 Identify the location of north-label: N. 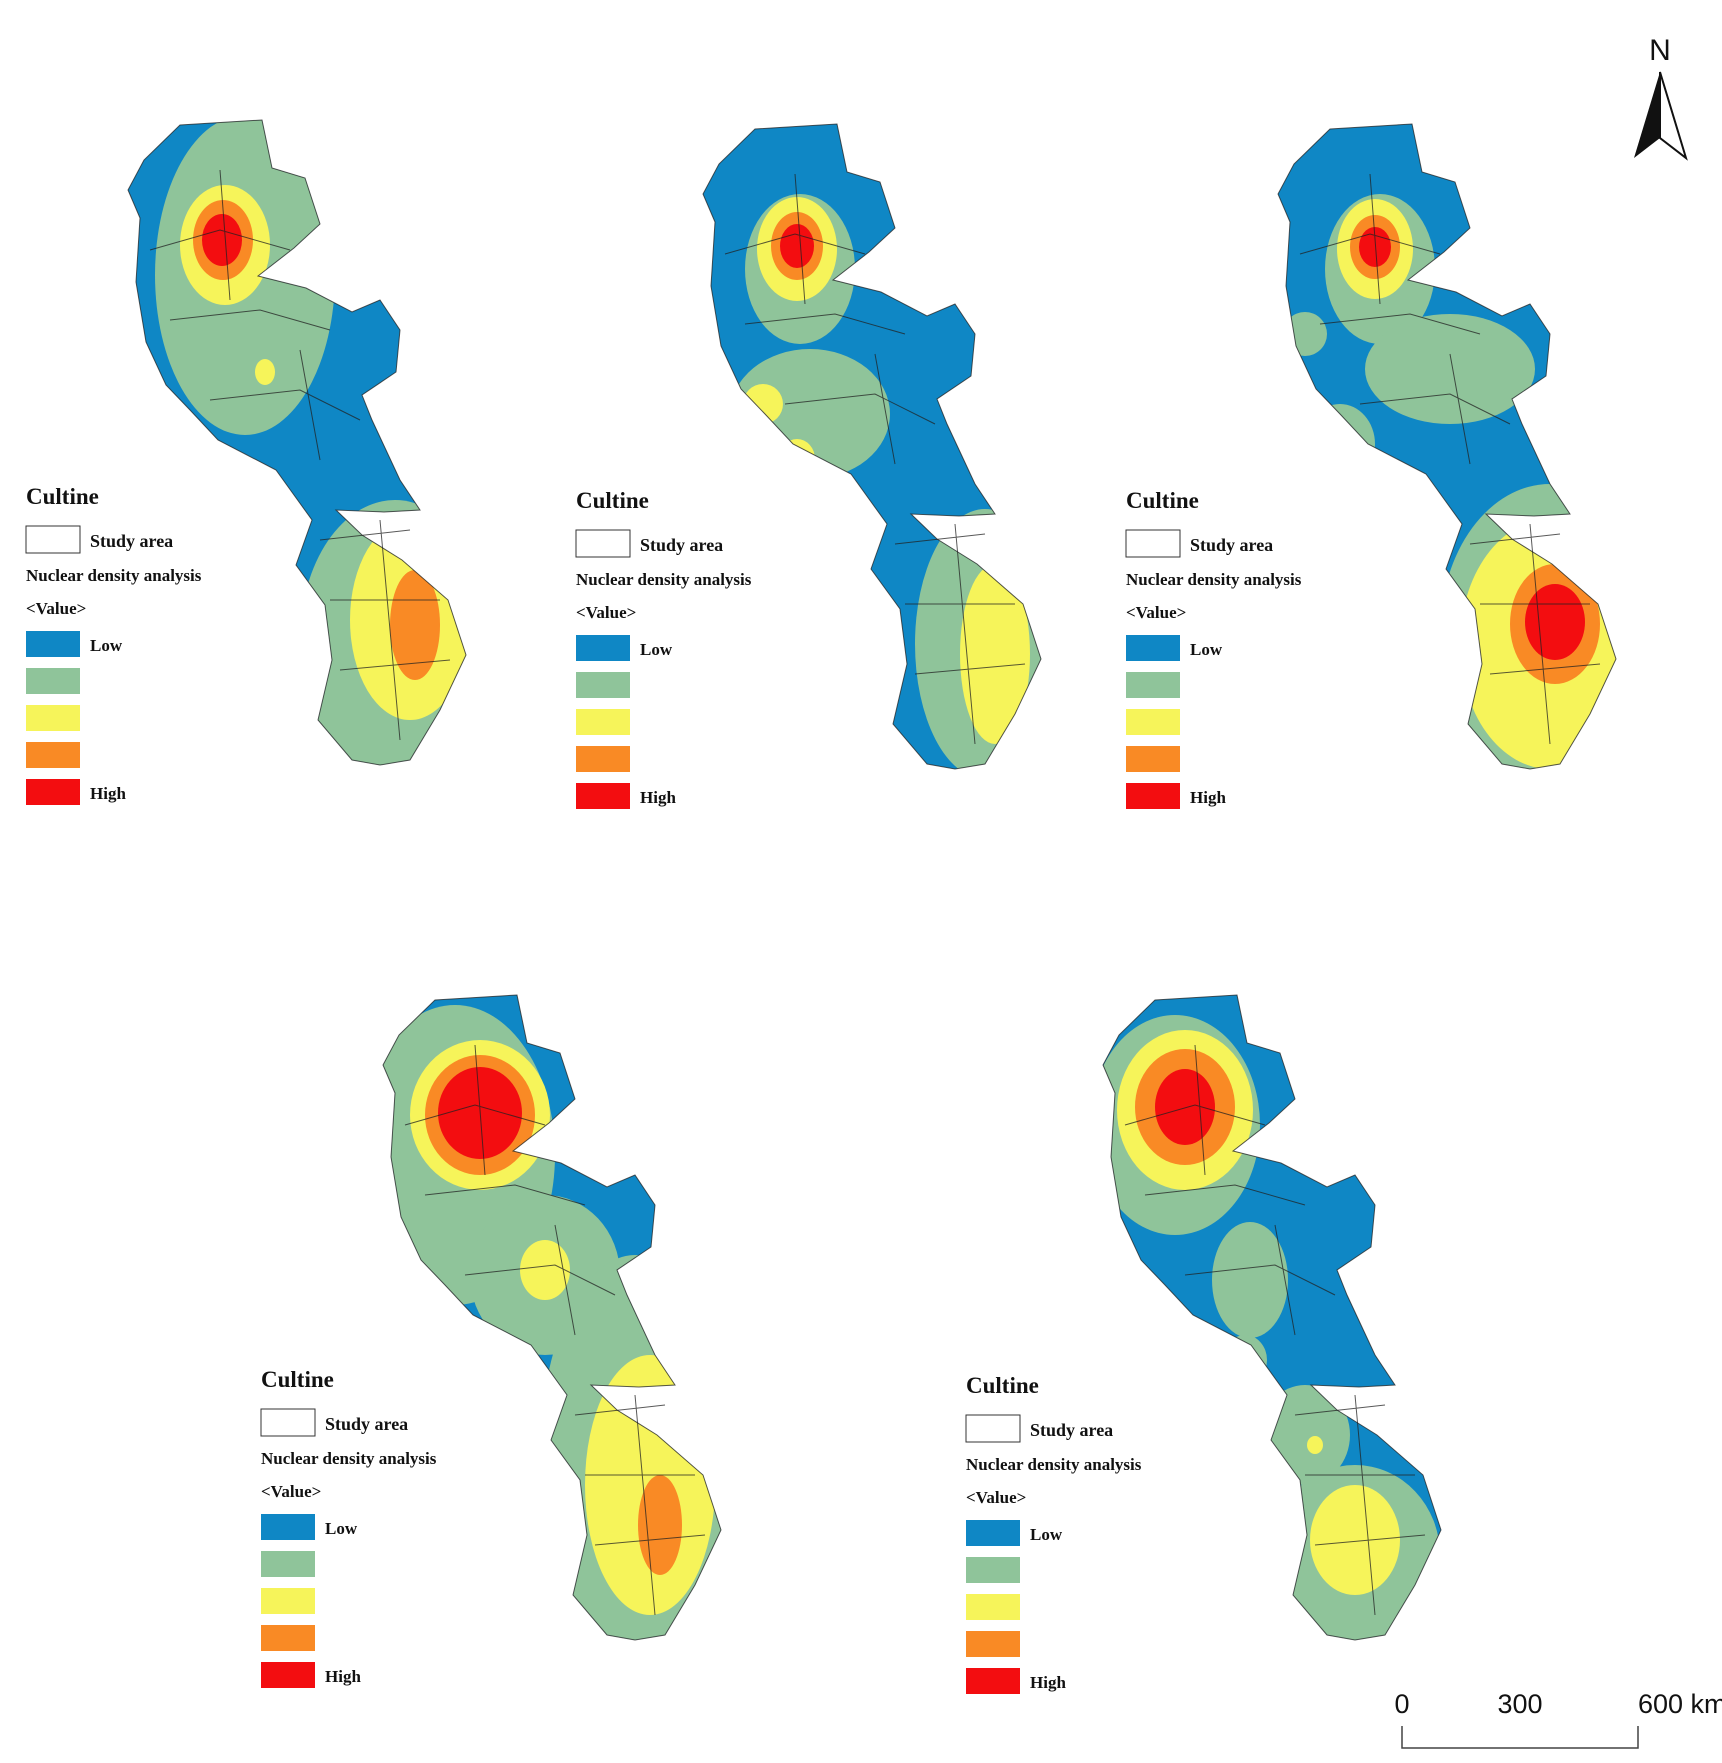
(1660, 50).